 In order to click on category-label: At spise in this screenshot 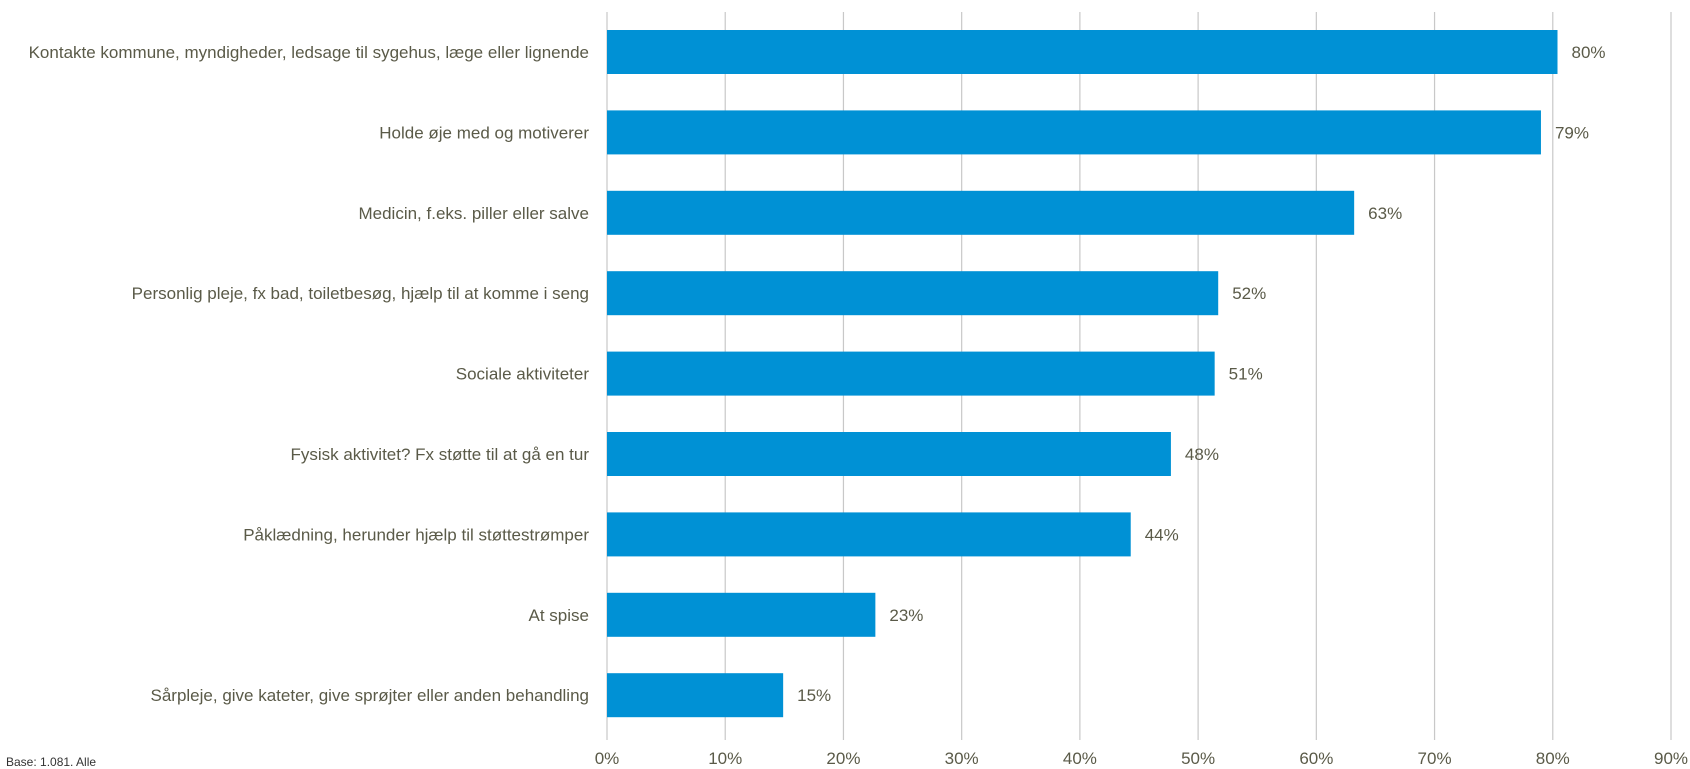, I will do `click(559, 615)`.